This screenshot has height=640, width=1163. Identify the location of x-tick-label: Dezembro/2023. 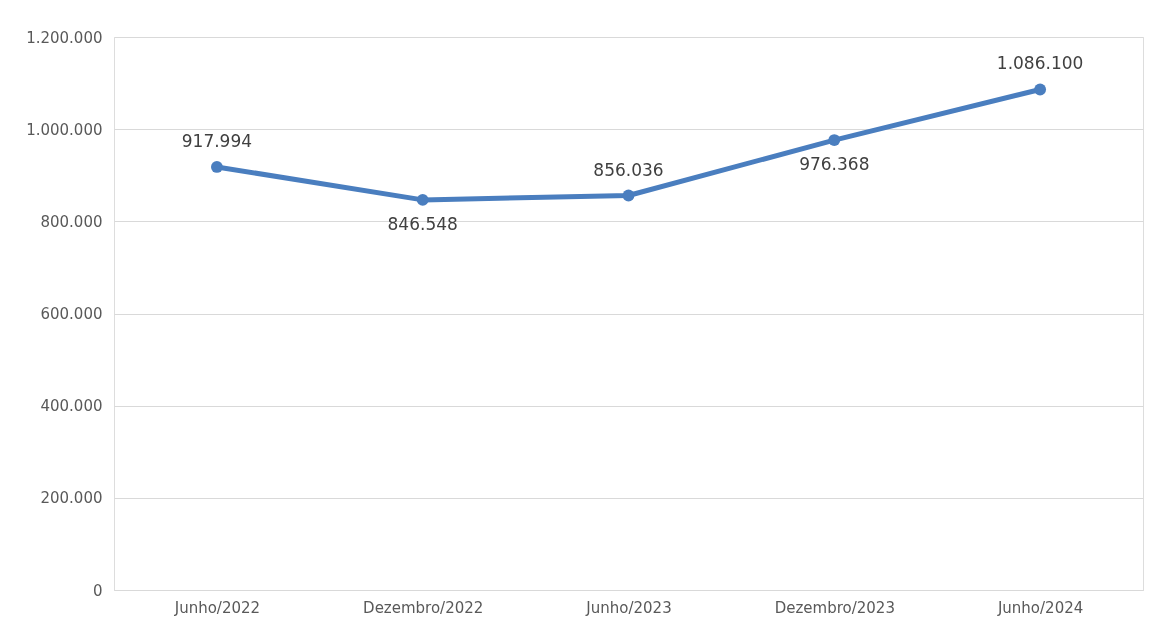
(834, 607).